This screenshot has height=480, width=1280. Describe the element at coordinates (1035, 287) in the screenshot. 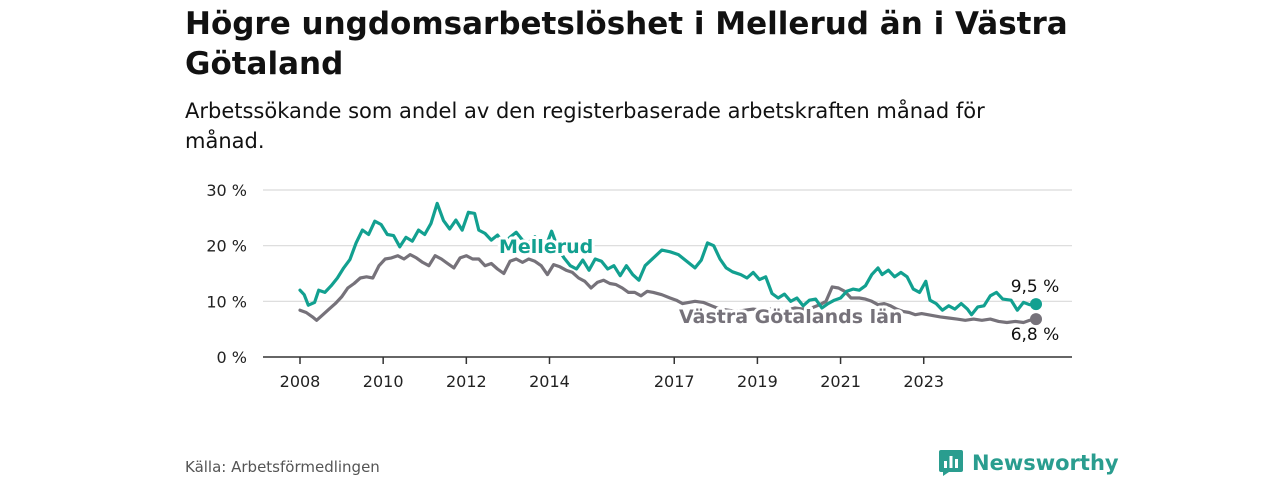

I see `mellerud-end-value: 9,5 %` at that location.